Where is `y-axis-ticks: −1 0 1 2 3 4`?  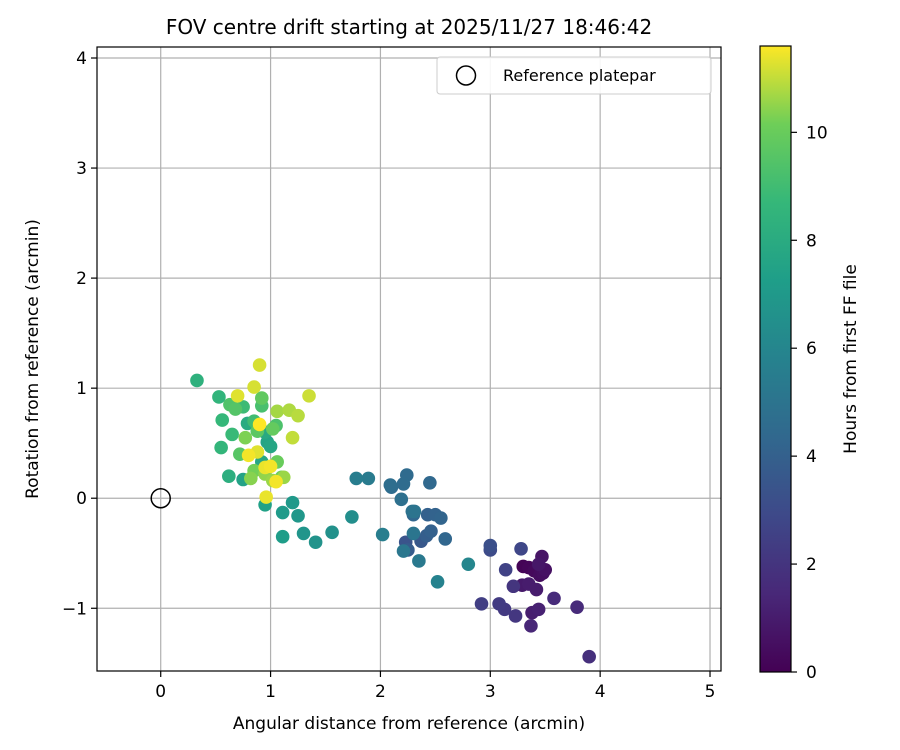
y-axis-ticks: −1 0 1 2 3 4 is located at coordinates (79, 334).